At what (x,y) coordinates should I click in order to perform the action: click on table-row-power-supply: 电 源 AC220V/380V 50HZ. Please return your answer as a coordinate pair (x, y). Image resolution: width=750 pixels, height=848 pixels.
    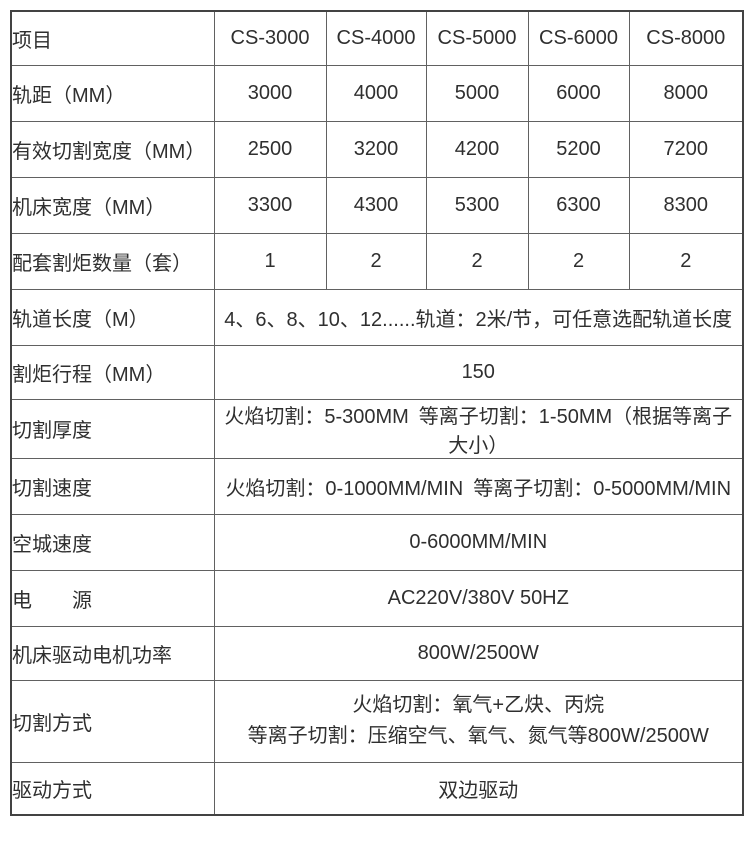
    Looking at the image, I should click on (377, 598).